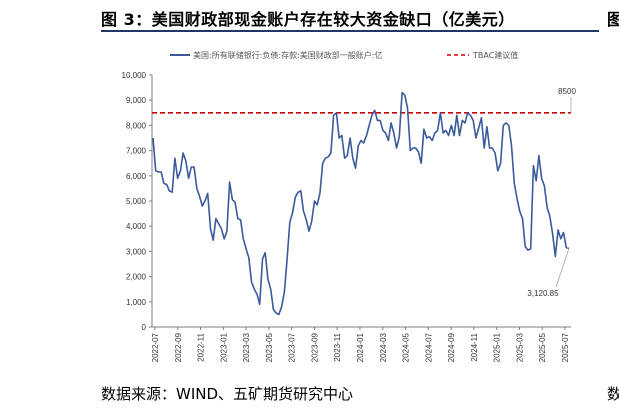 The height and width of the screenshot is (413, 619). What do you see at coordinates (144, 327) in the screenshot?
I see `y-tick-label: 0` at bounding box center [144, 327].